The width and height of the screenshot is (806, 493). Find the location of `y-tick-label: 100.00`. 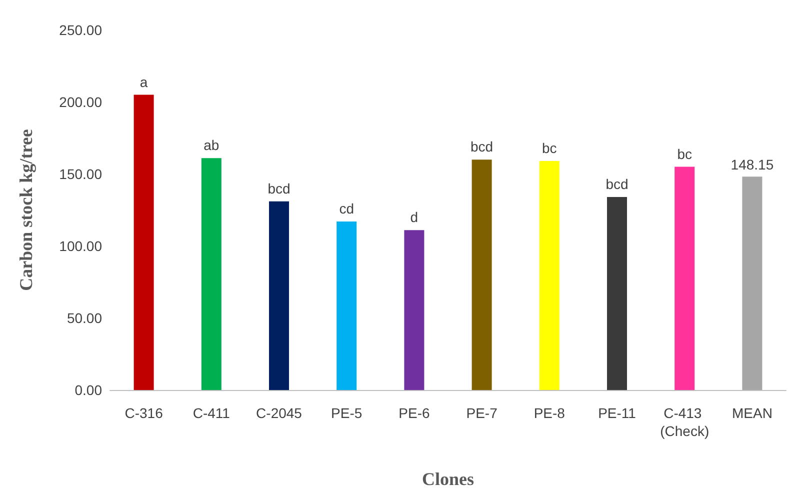

y-tick-label: 100.00 is located at coordinates (80, 246).